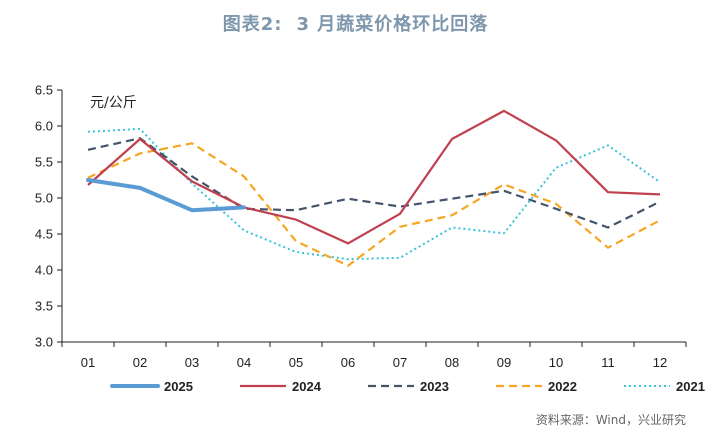  What do you see at coordinates (140, 362) in the screenshot?
I see `x-tick-label: 02` at bounding box center [140, 362].